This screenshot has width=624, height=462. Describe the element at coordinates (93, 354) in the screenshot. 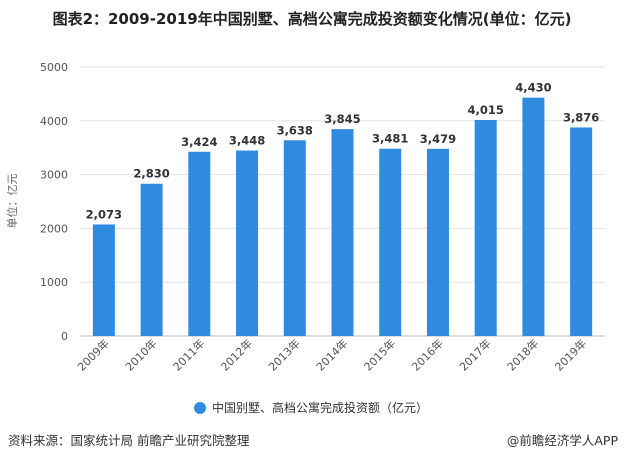

I see `x-tick-label: 2009年` at that location.